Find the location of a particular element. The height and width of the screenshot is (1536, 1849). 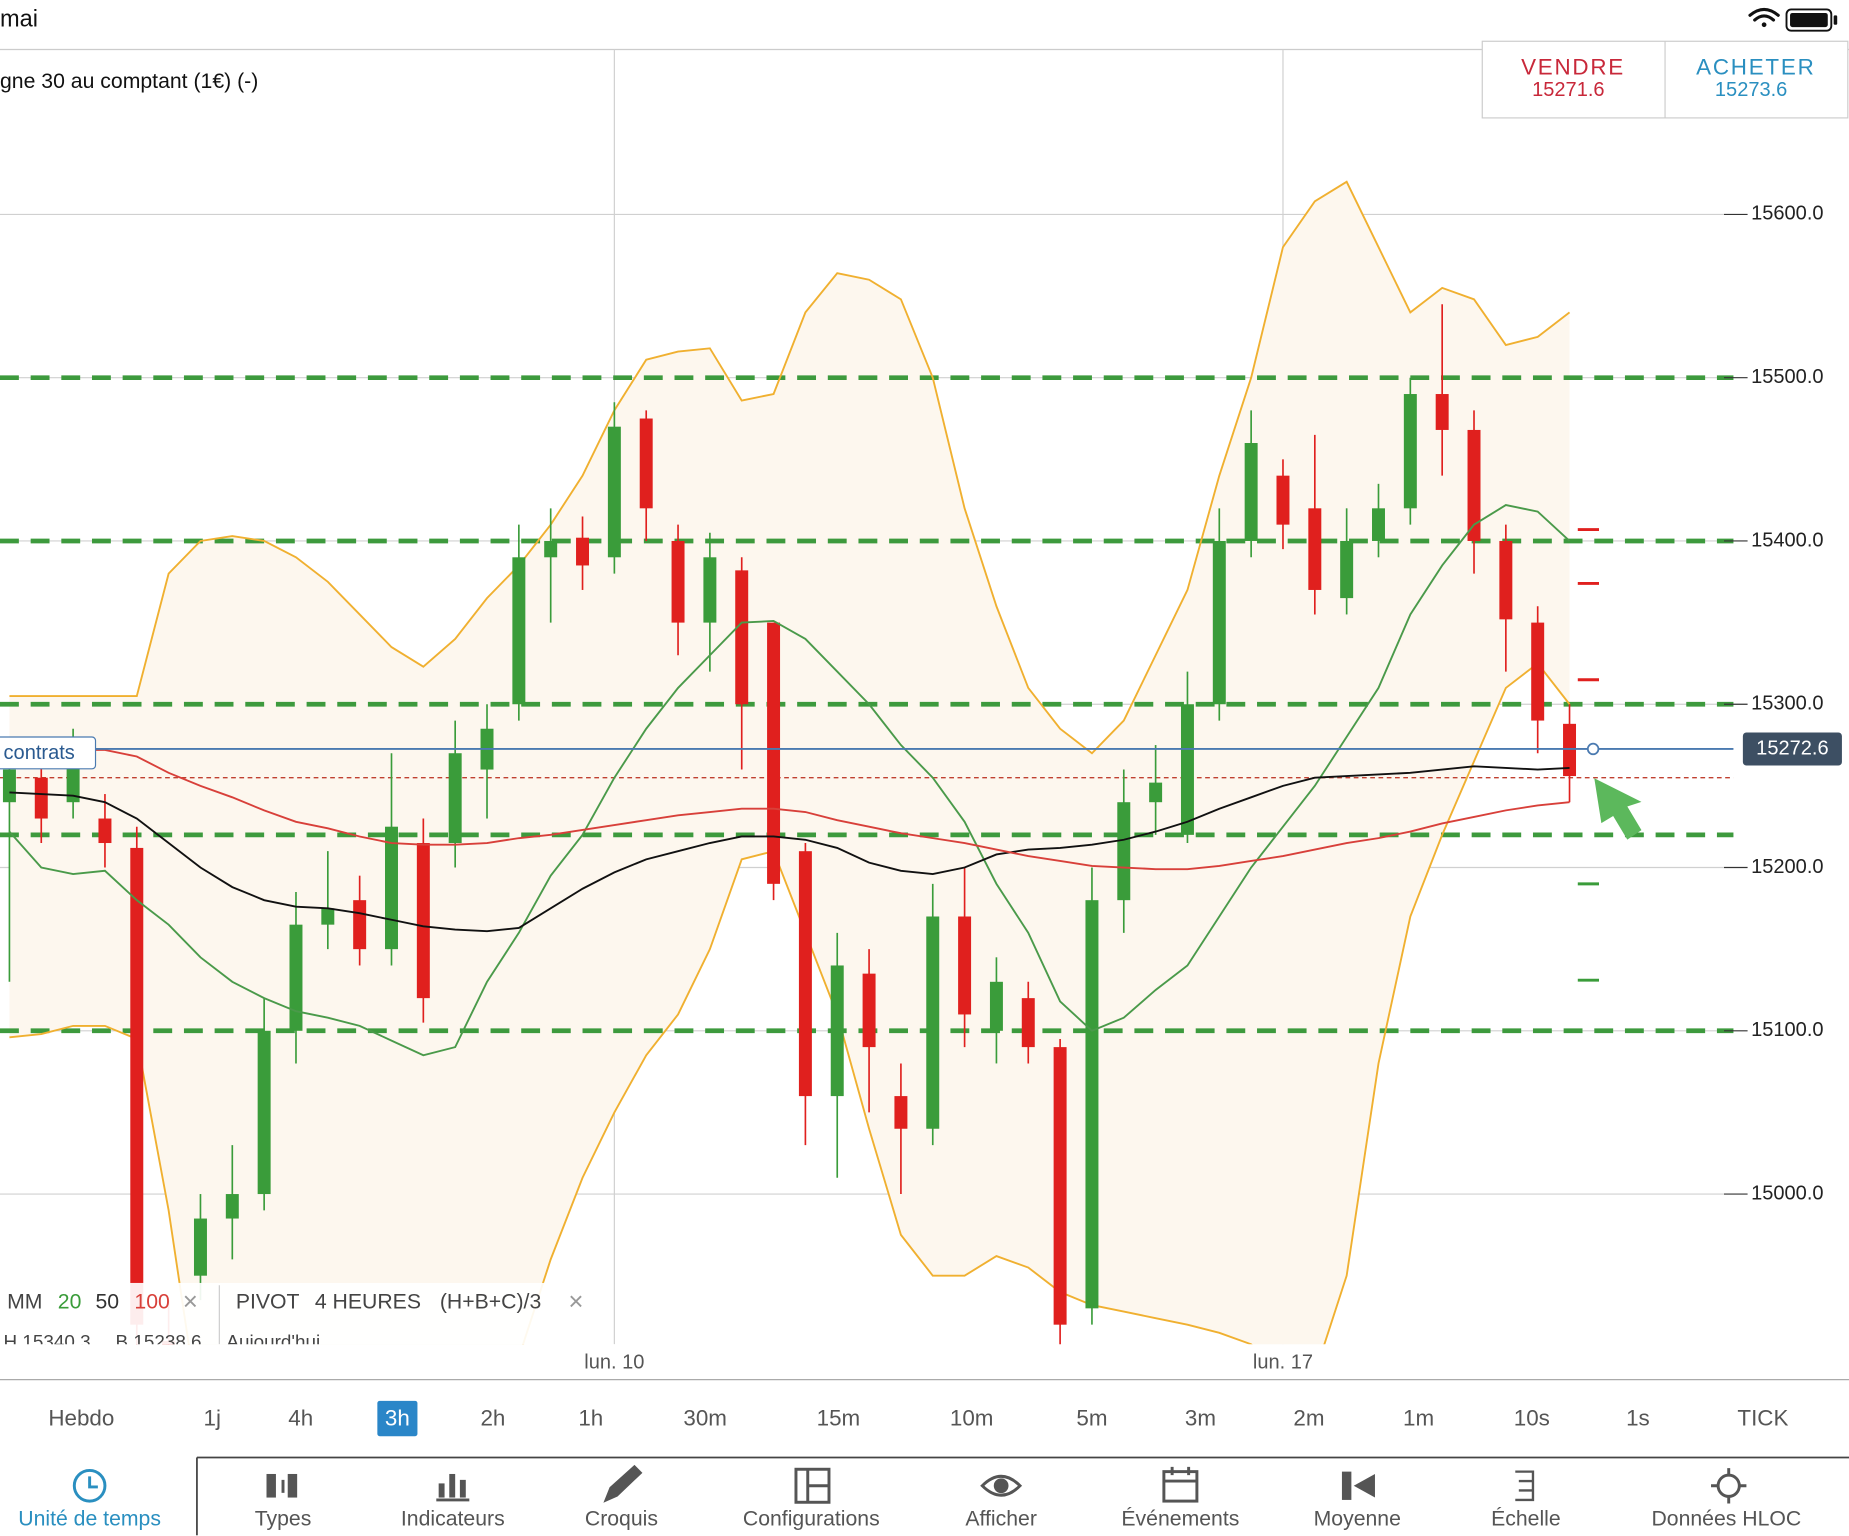

timeframe-option: 30m is located at coordinates (705, 1418).